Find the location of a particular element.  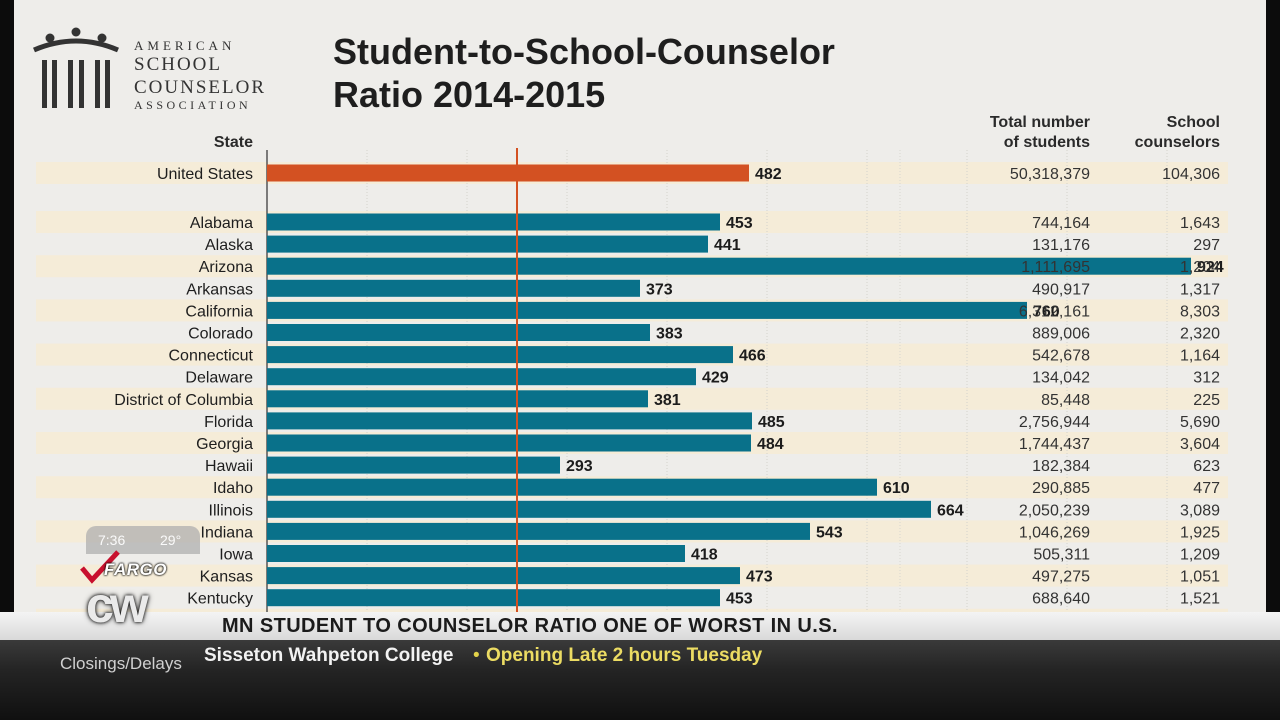

students-cell: 1,111,695 is located at coordinates (1055, 267).